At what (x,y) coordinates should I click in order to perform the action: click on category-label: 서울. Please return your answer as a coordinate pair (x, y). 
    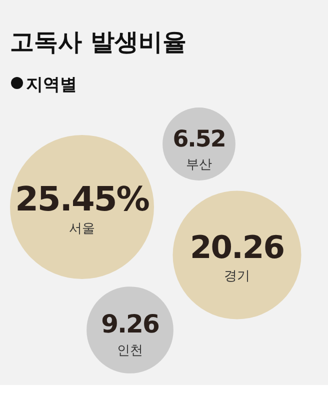
    Looking at the image, I should click on (82, 228).